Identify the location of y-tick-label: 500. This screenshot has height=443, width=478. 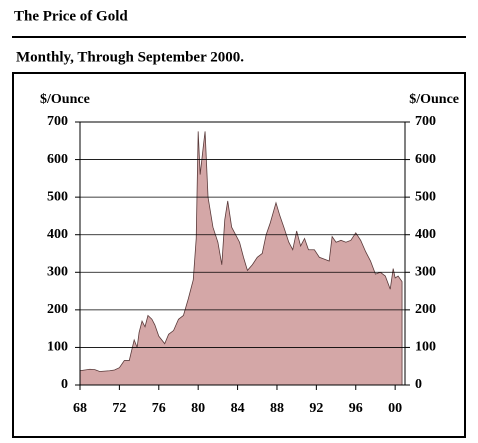
(57, 196).